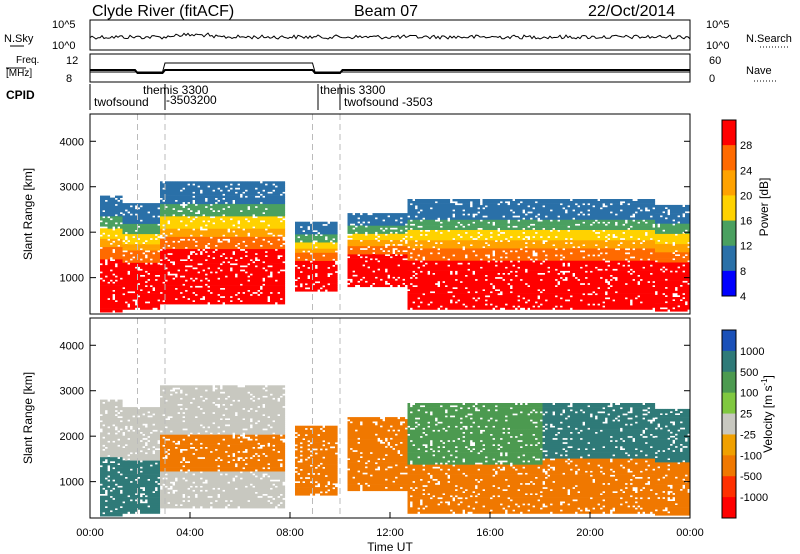 This screenshot has height=554, width=800. Describe the element at coordinates (353, 90) in the screenshot. I see `cpid-entry-3: themis 3300` at that location.